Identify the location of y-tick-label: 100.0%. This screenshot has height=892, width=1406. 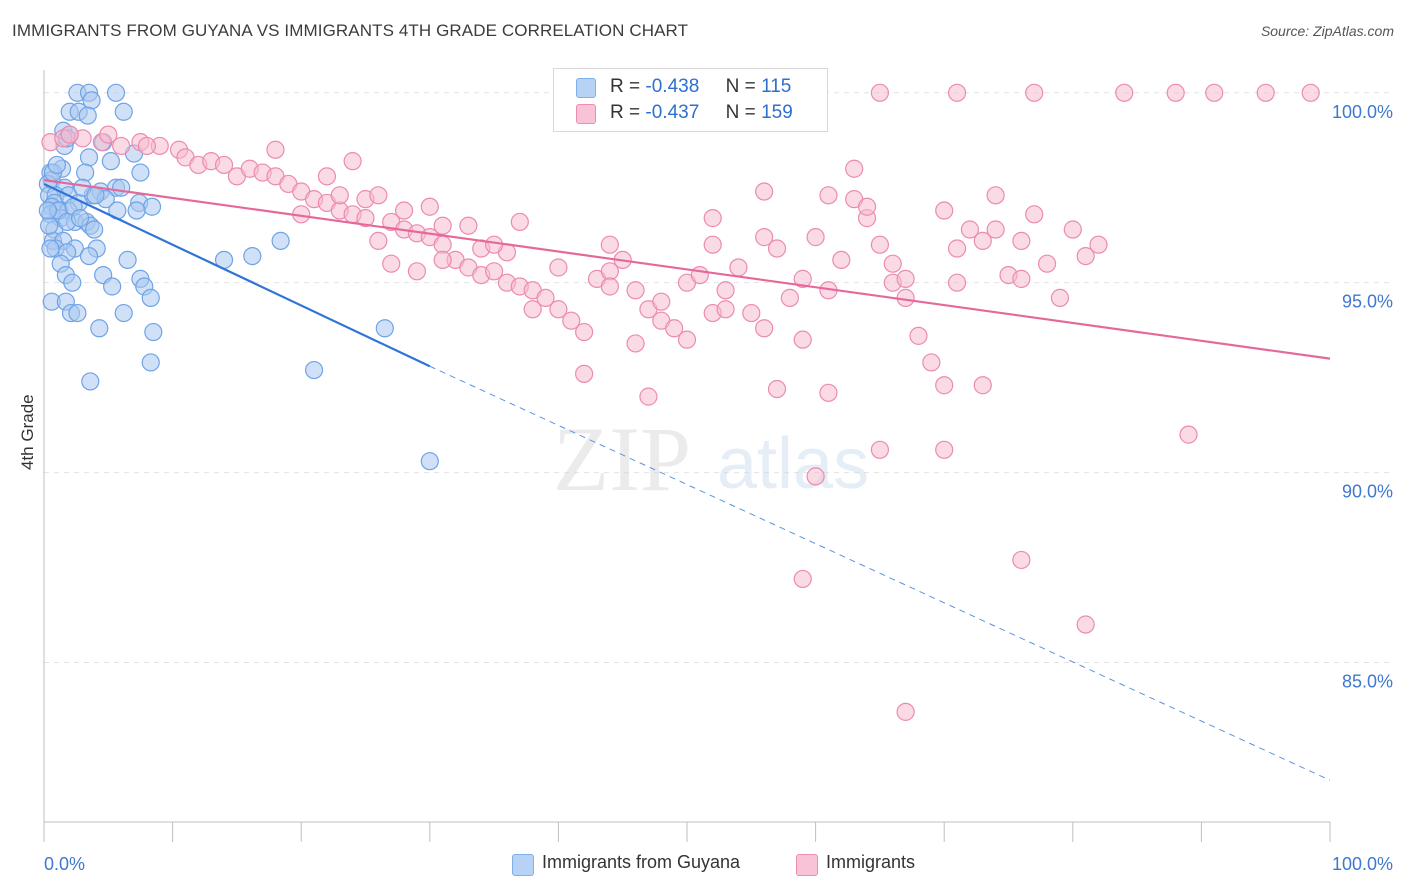
(1362, 112).